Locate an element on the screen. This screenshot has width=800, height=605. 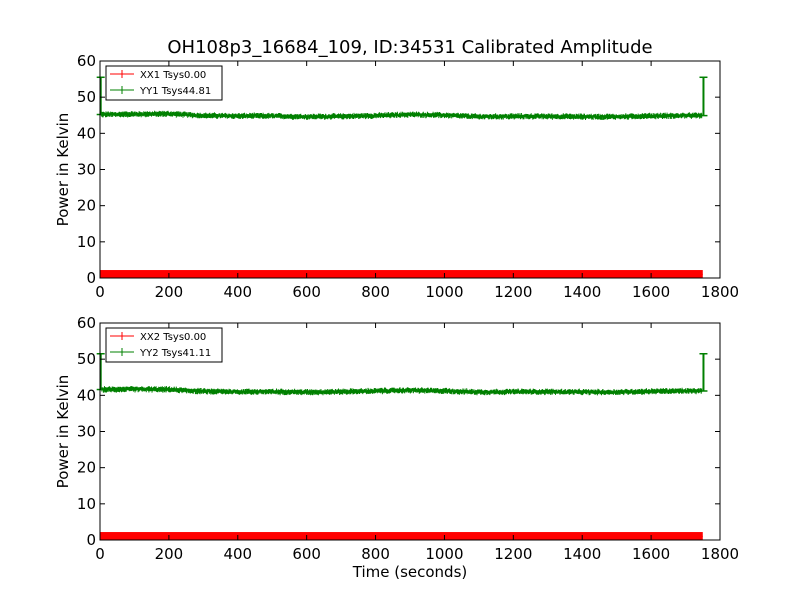
legend: XX1 Tsys0.00 YY1 Tsys44.81 is located at coordinates (164, 83).